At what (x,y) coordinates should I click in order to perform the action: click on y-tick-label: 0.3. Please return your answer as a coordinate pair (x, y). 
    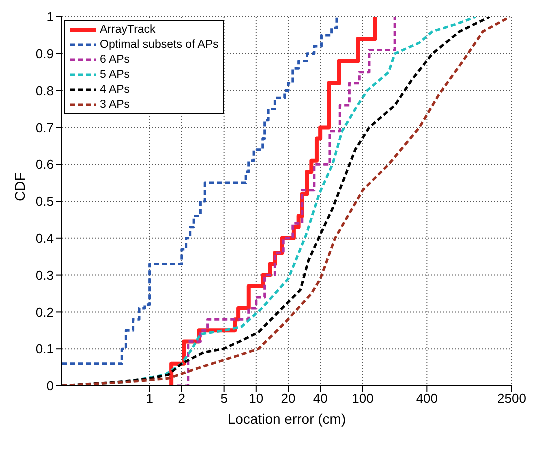
    Looking at the image, I should click on (45, 275).